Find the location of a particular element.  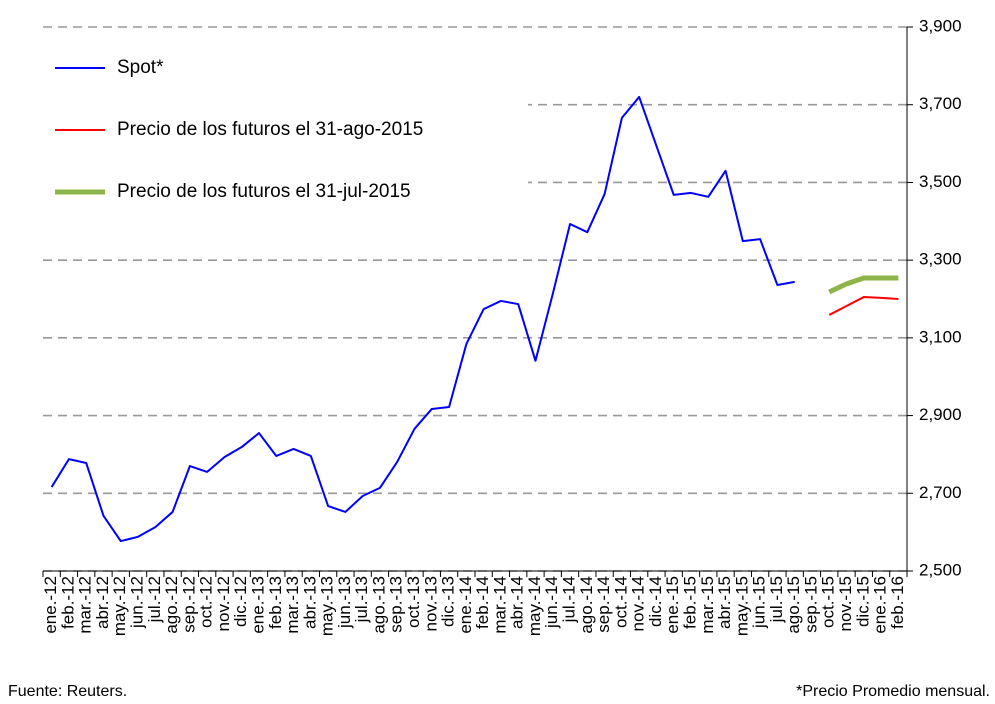

x-tick-label: sep.-15 is located at coordinates (810, 604).